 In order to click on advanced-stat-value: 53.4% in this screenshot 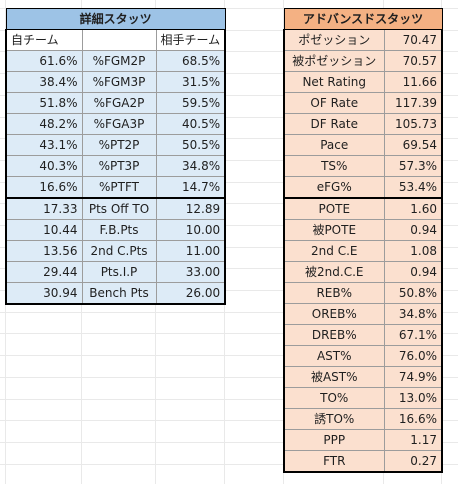, I will do `click(413, 187)`.